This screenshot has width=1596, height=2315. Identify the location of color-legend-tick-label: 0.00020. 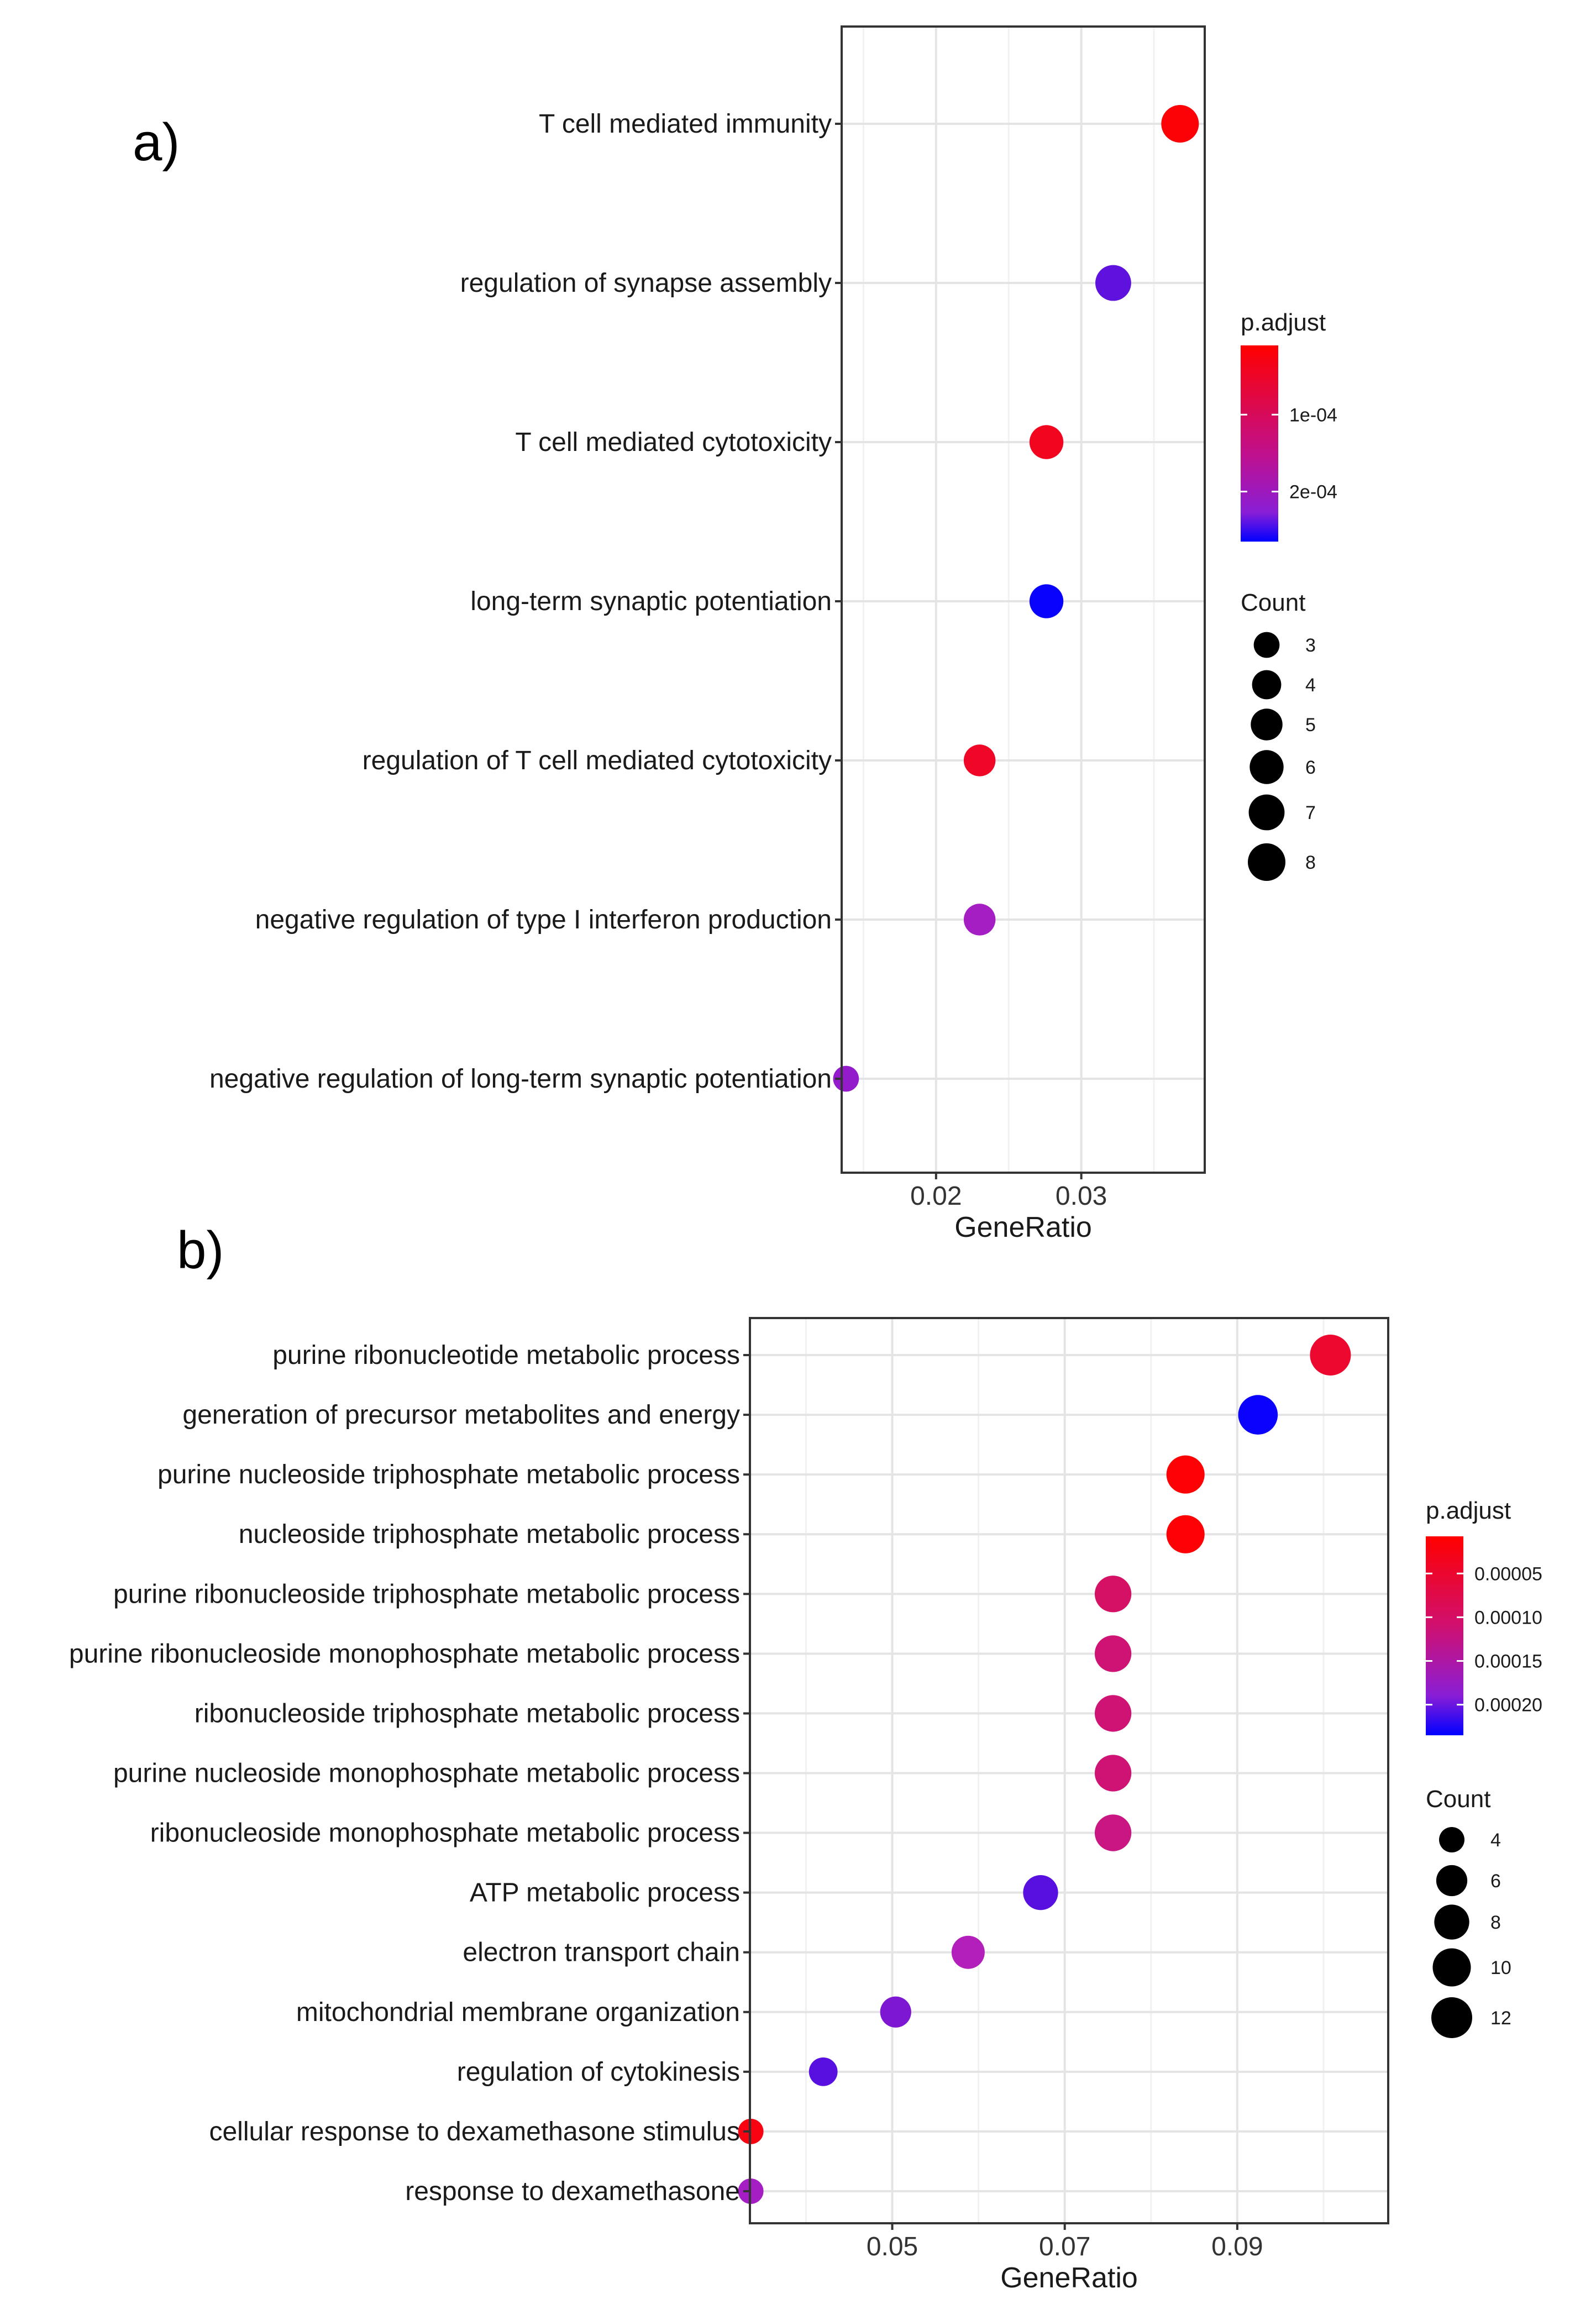
(1508, 1706).